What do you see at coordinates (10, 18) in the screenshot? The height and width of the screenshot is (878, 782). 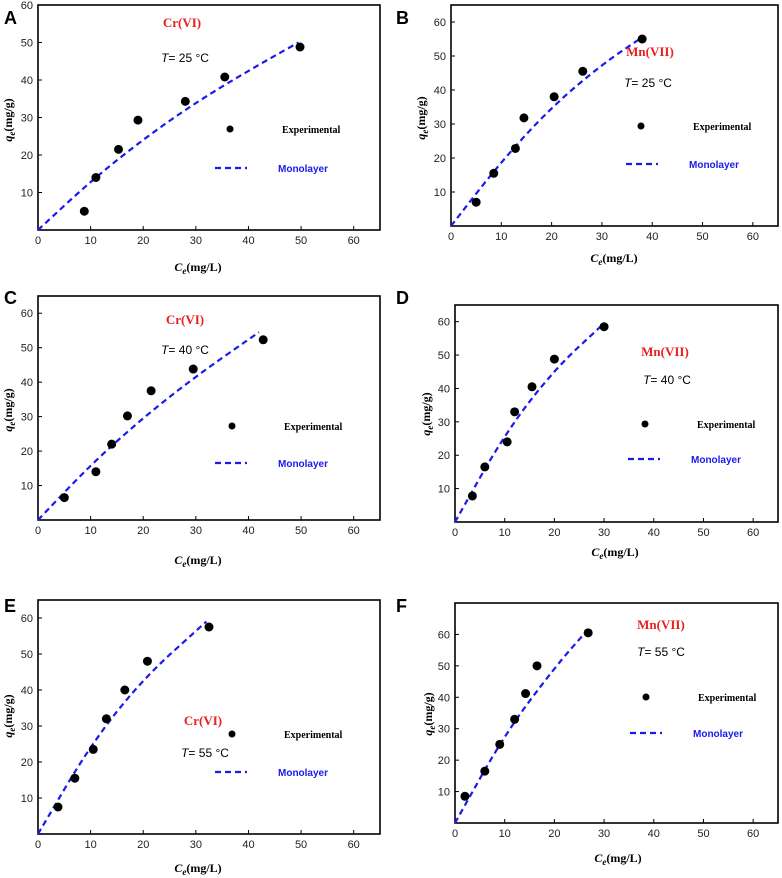 I see `panel-letter: A` at bounding box center [10, 18].